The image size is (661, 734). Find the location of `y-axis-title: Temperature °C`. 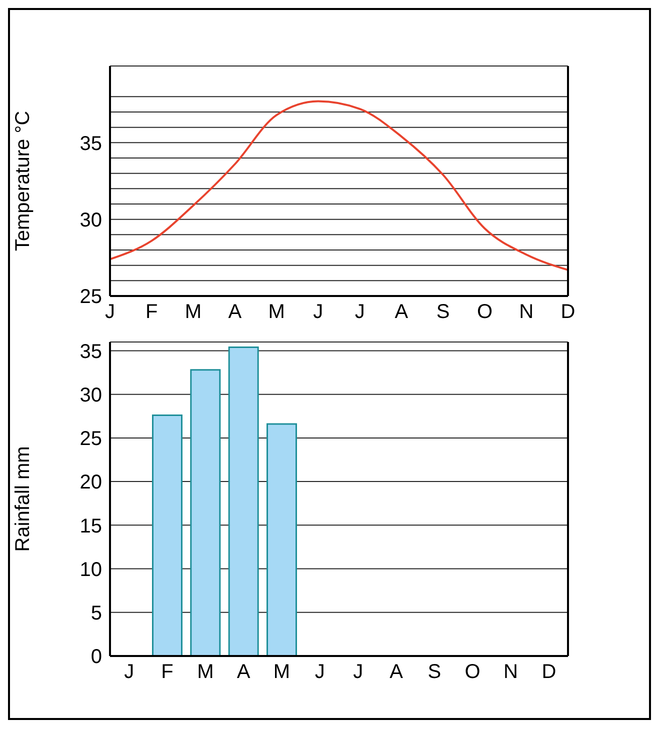

y-axis-title: Temperature °C is located at coordinates (23, 181).